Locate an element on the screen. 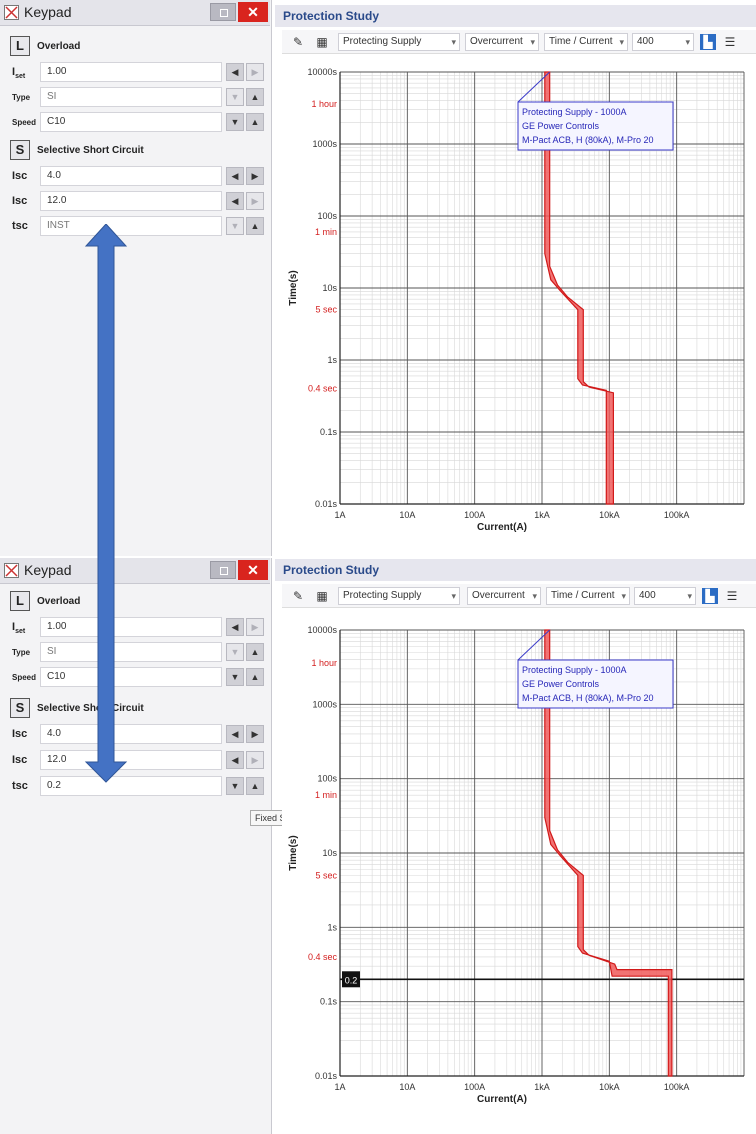  tsc-field: INST is located at coordinates (131, 226).